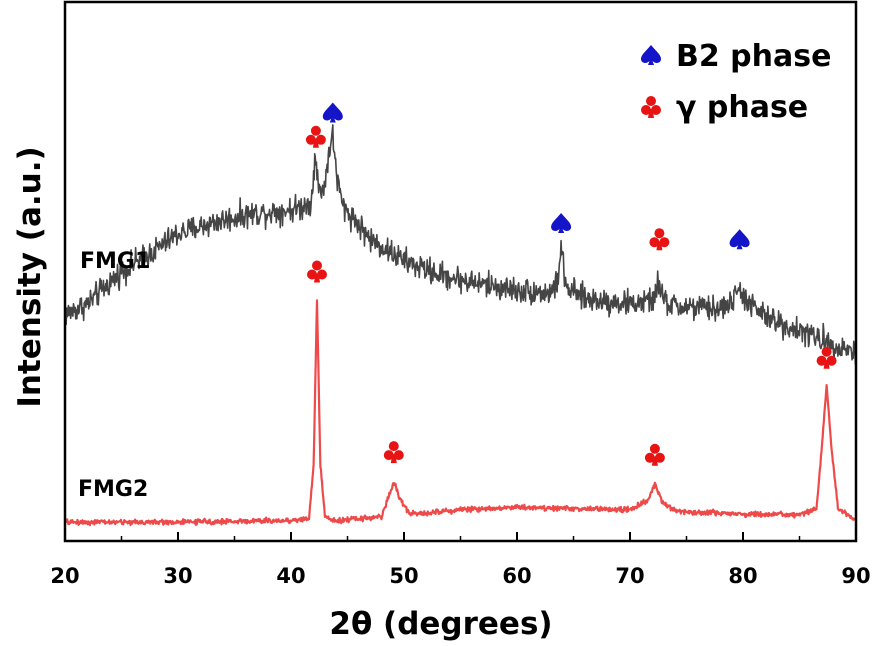 The image size is (874, 646). What do you see at coordinates (753, 56) in the screenshot?
I see `legend-b2-label: B2 phase` at bounding box center [753, 56].